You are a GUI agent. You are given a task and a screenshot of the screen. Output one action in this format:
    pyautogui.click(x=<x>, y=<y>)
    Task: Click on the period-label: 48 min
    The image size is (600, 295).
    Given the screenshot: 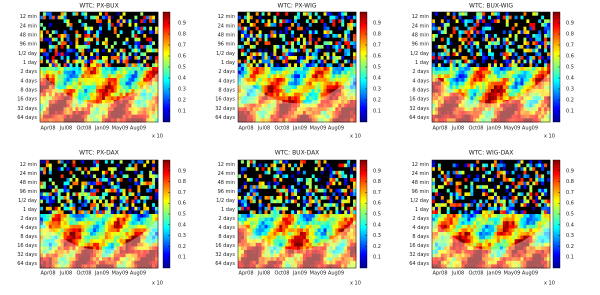 What is the action you would take?
    pyautogui.click(x=28, y=183)
    